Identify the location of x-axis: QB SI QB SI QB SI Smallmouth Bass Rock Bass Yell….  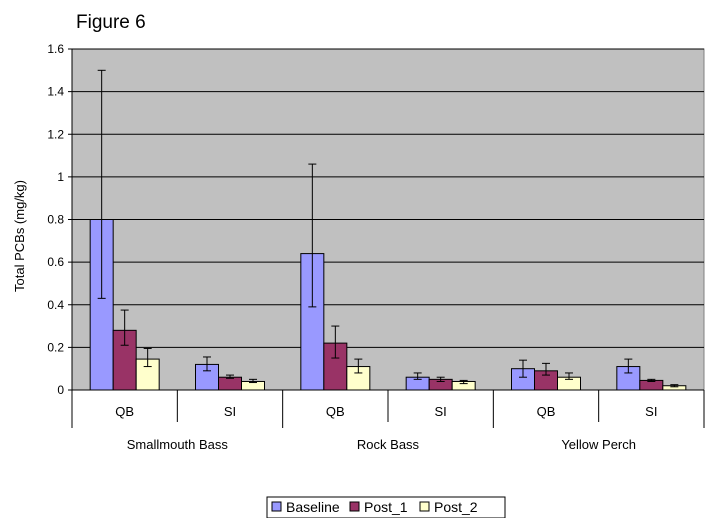
(388, 420).